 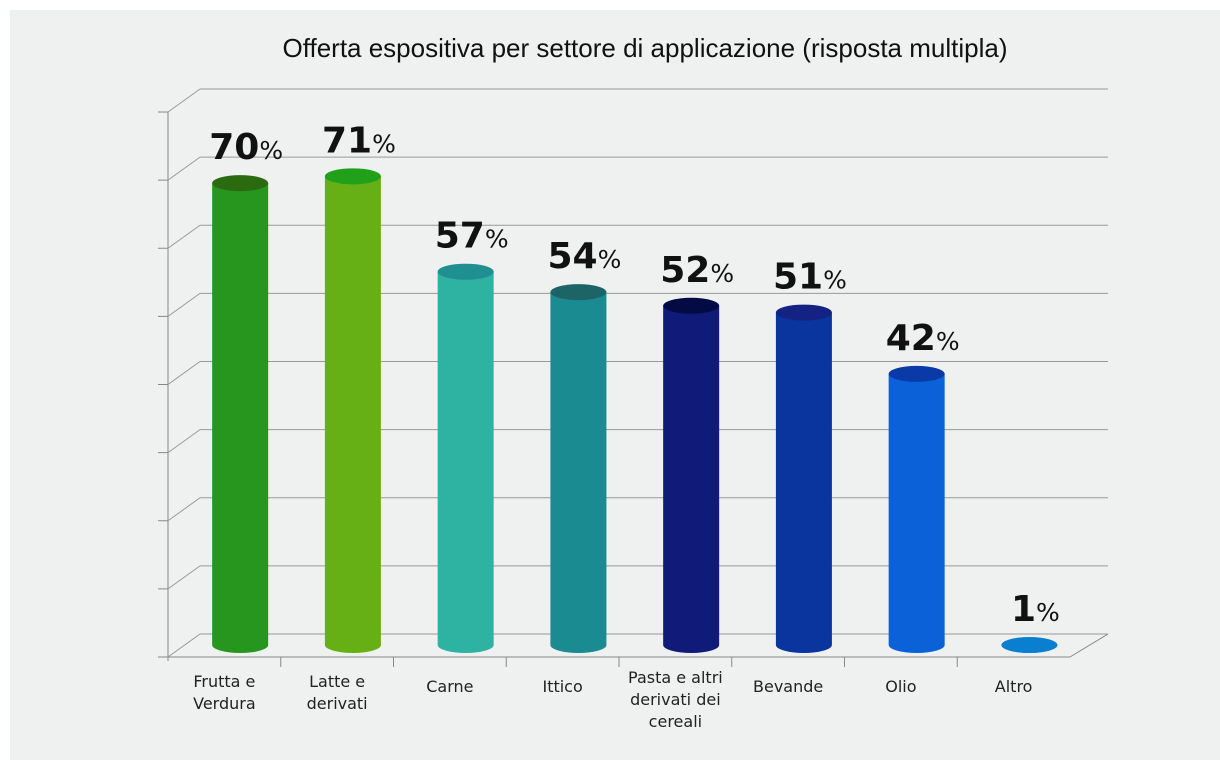 I want to click on x-tick-label: Bevande, so click(x=788, y=686).